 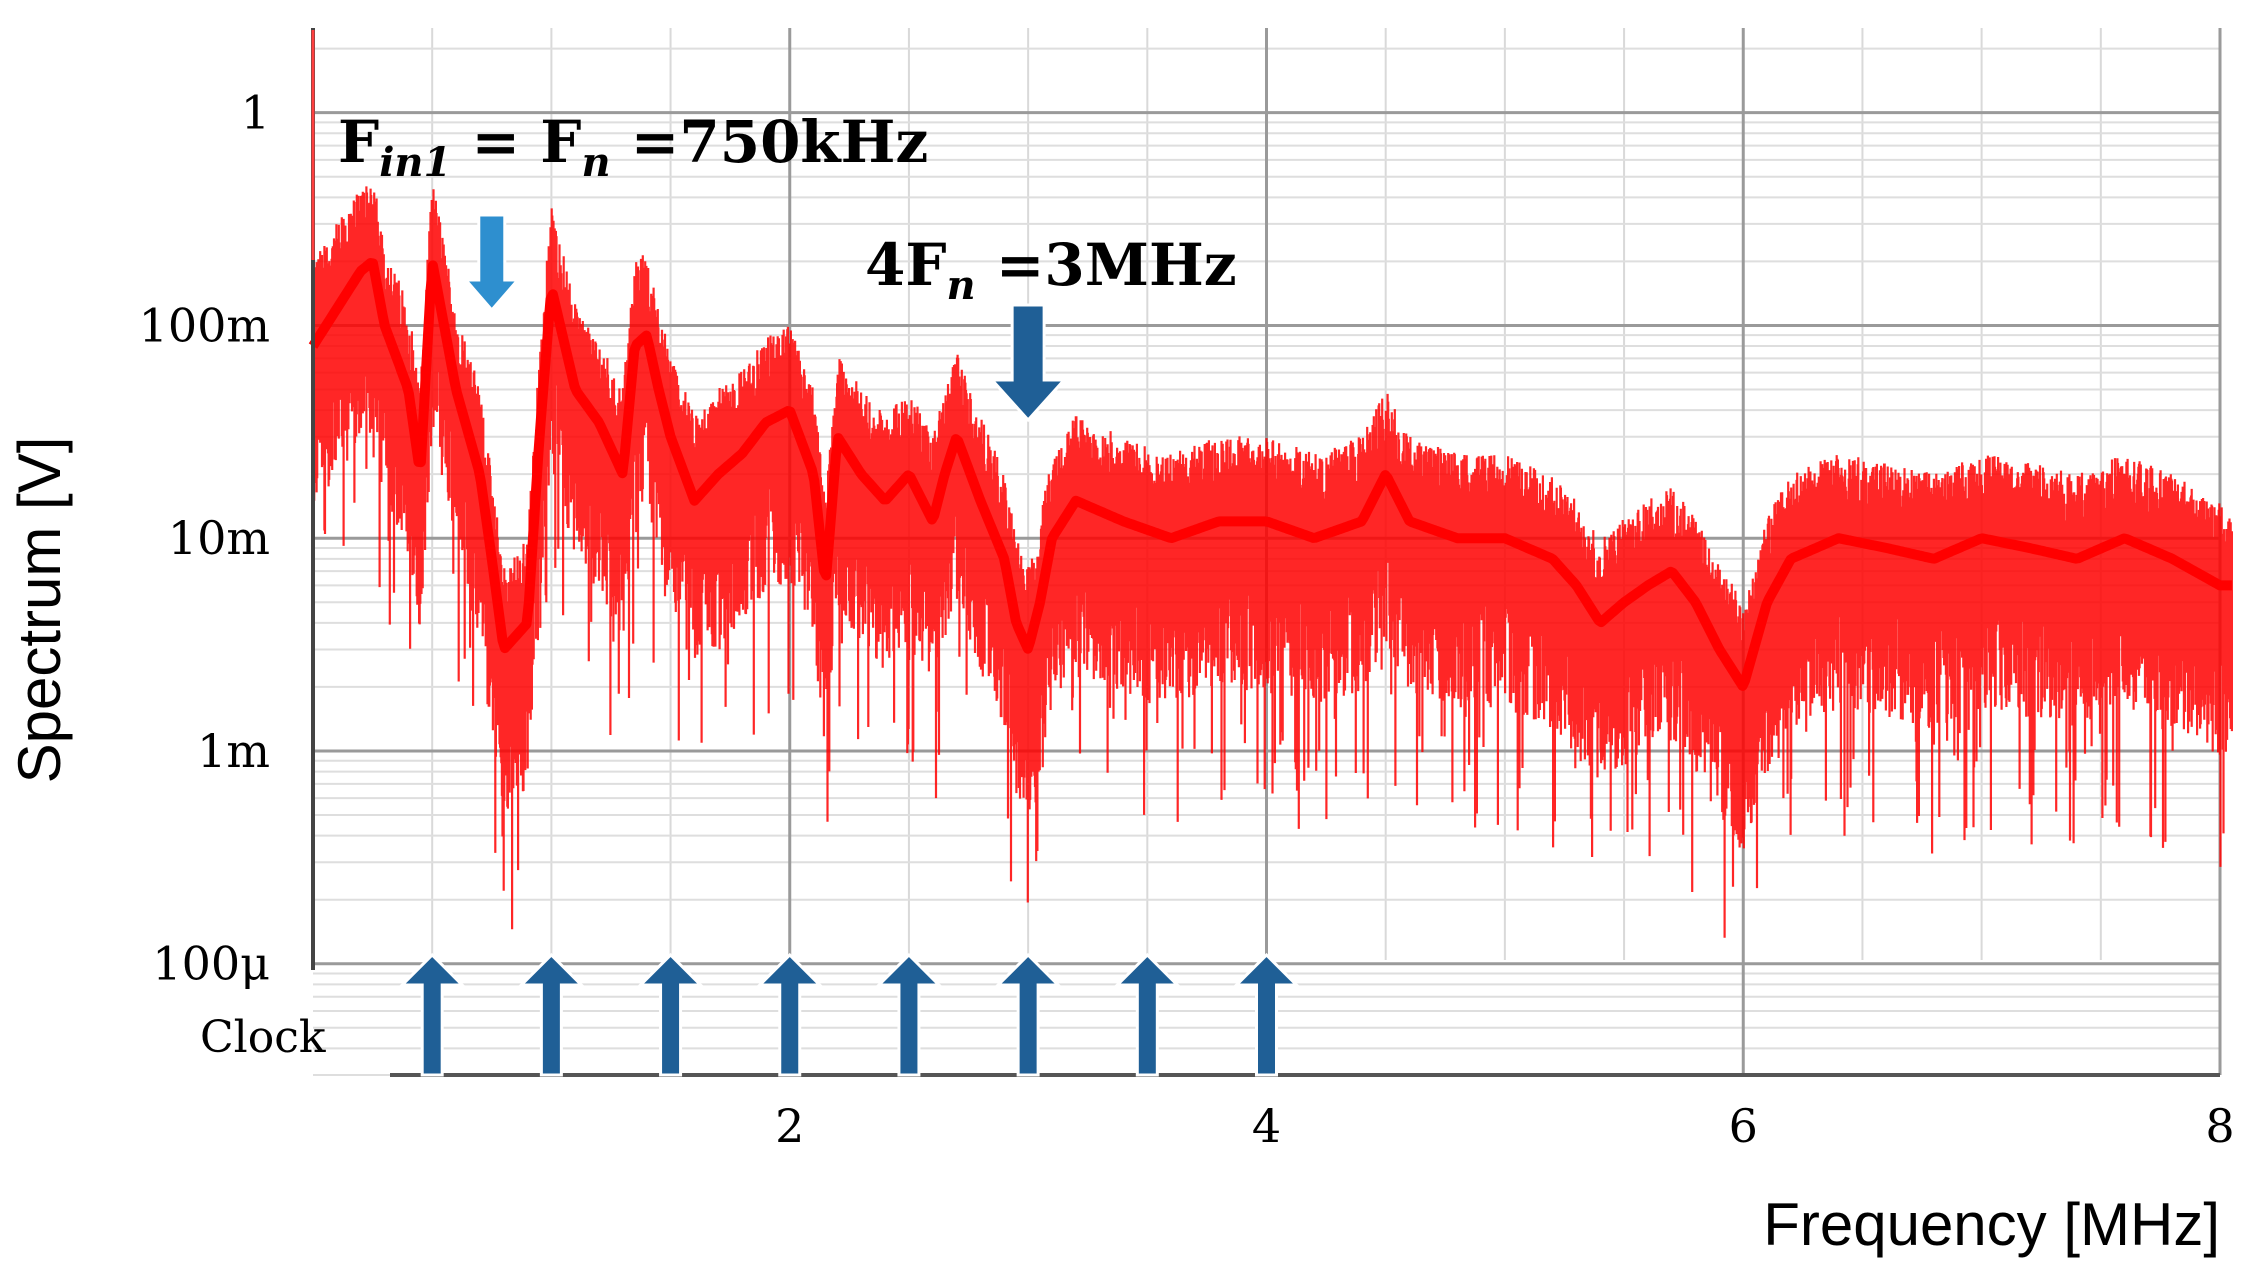 I want to click on y-tick-label: 1, so click(x=255, y=113).